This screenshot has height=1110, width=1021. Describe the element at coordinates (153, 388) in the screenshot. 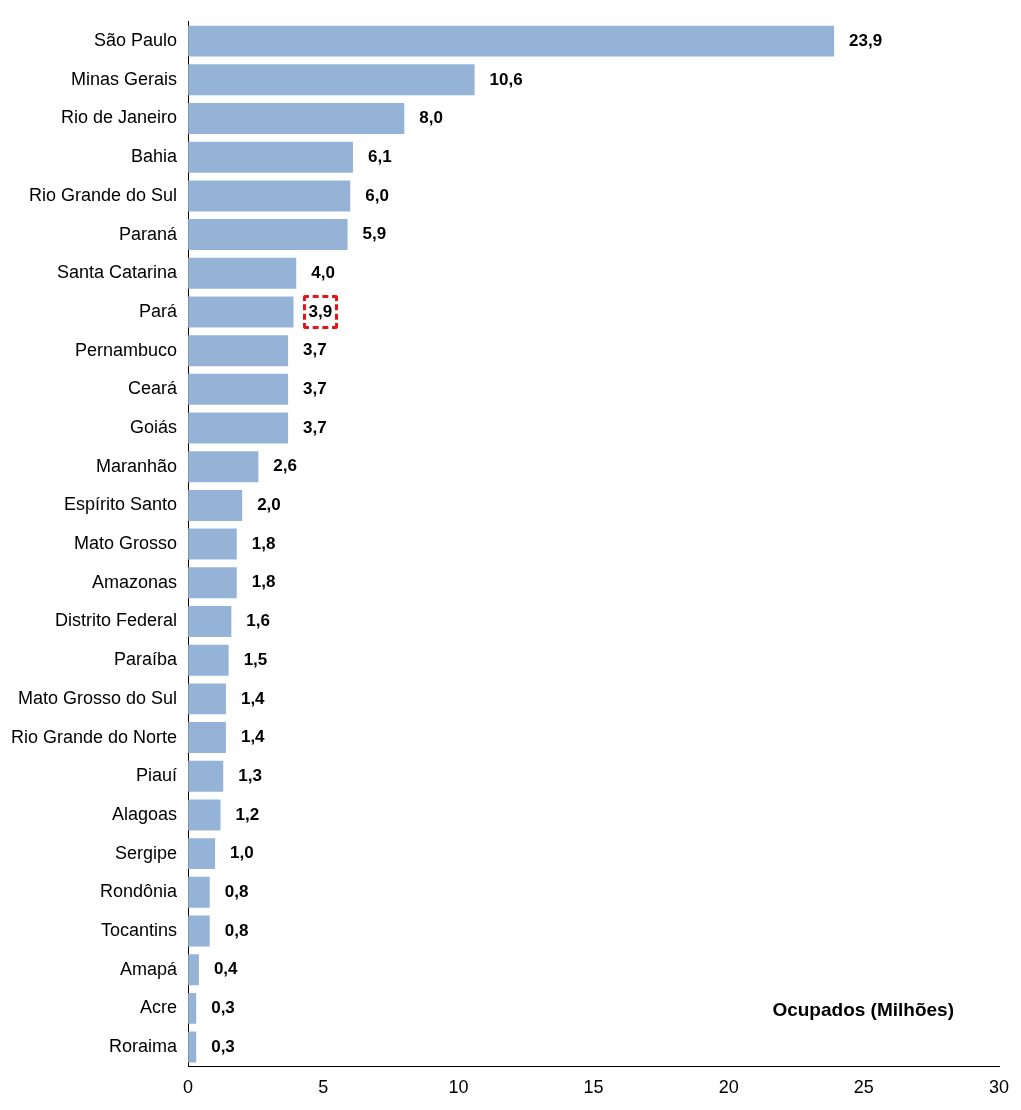

I see `y-tick-label: Ceará` at that location.